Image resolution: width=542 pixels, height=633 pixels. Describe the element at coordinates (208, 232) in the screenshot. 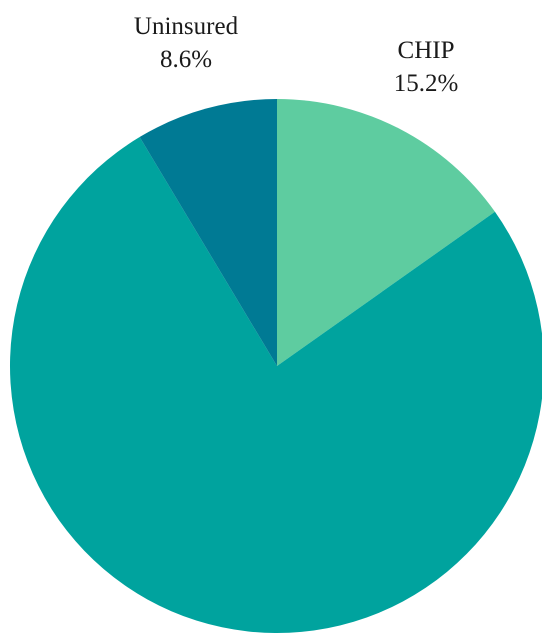

I see `pie-slice-uninsured` at that location.